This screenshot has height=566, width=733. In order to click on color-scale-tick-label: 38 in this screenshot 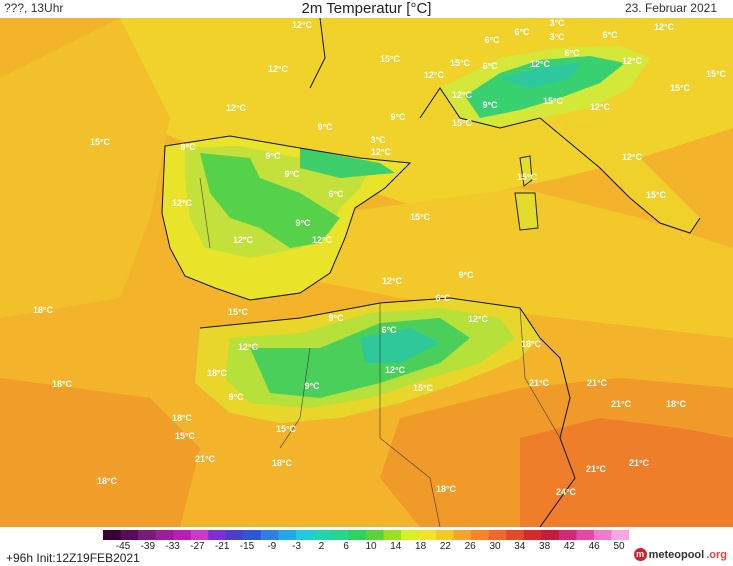, I will do `click(545, 546)`.